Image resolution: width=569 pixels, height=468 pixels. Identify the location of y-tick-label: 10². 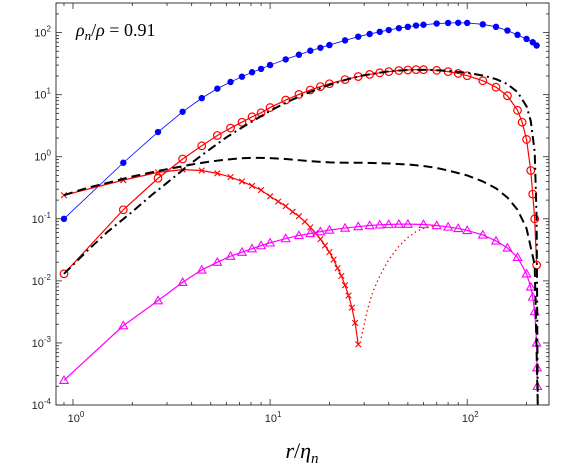
(42, 32).